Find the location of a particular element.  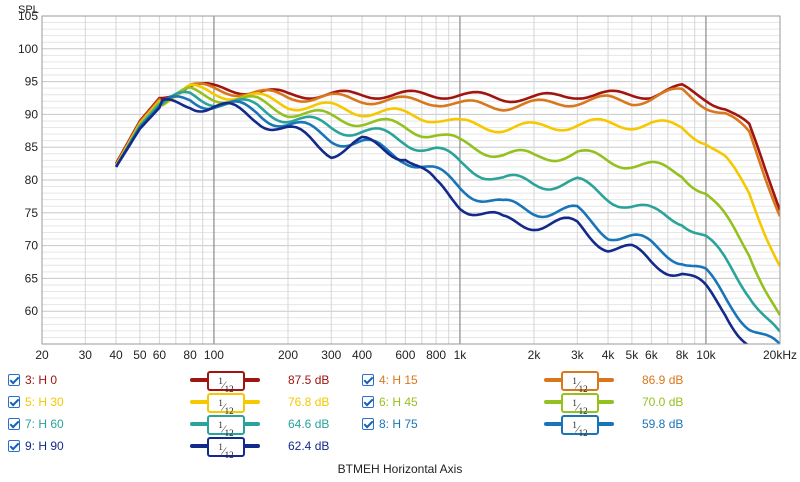

y-tick-label: 105 is located at coordinates (28, 16).